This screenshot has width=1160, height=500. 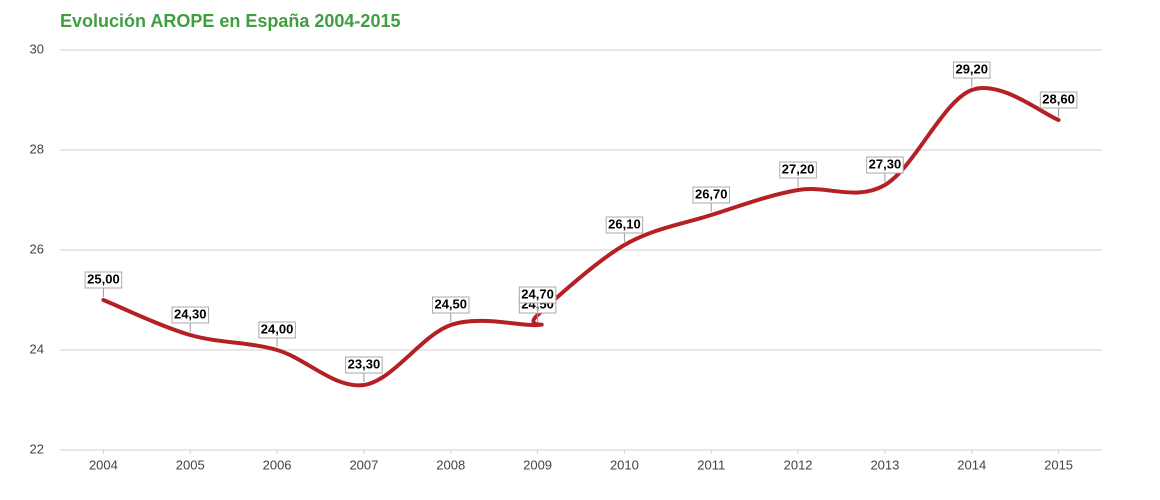 I want to click on data-label: 26,70, so click(x=711, y=199).